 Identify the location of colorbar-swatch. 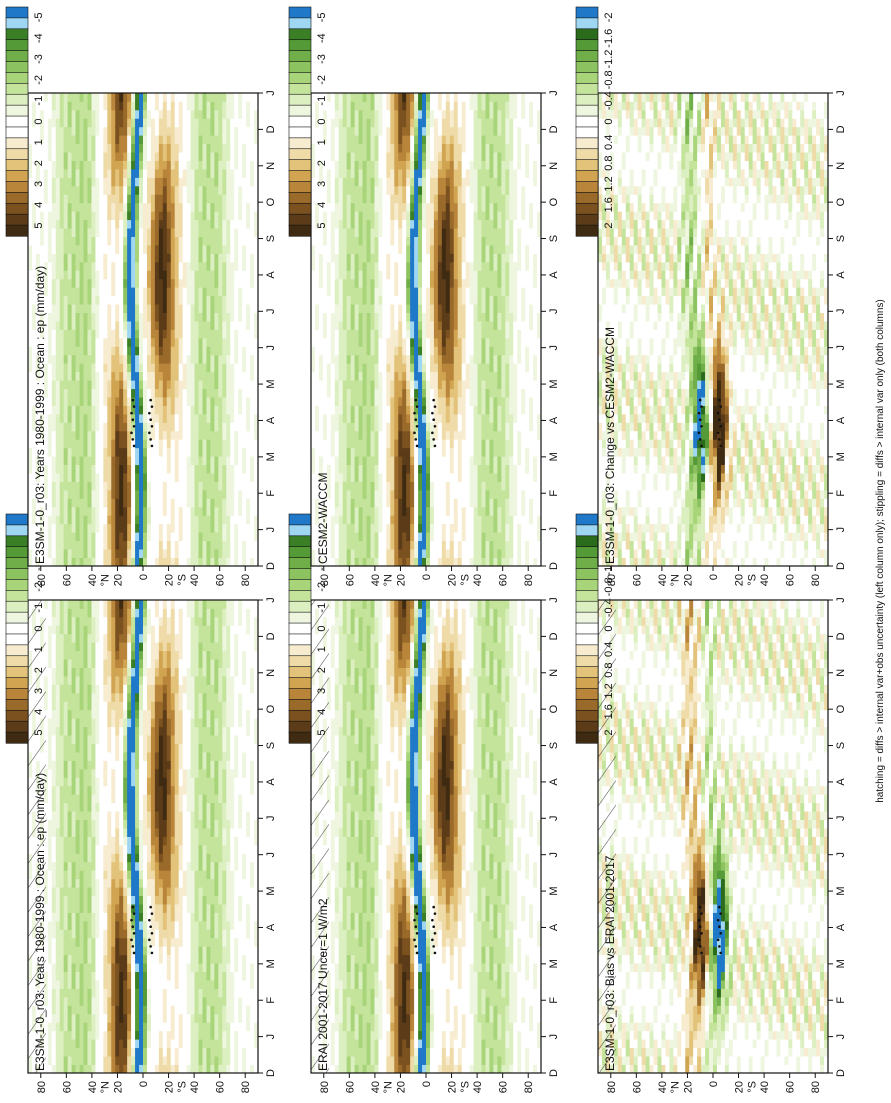
(17, 639).